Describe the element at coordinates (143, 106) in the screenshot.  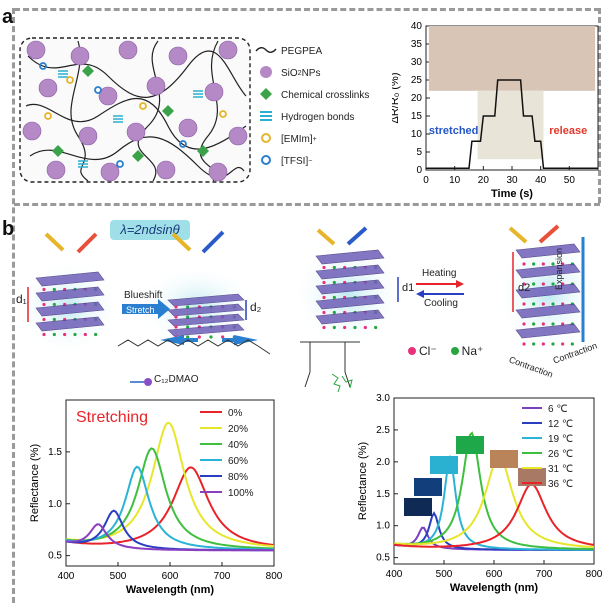
I see `emim-mark` at that location.